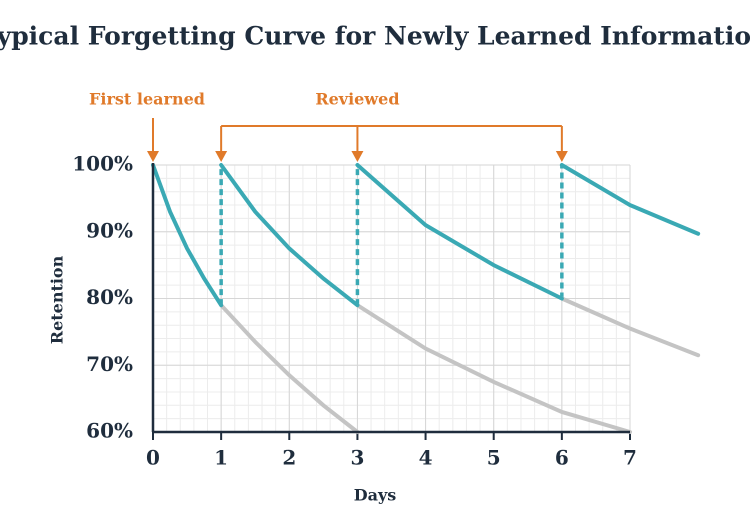 Image resolution: width=750 pixels, height=521 pixels. What do you see at coordinates (153, 458) in the screenshot?
I see `x-tick-label: 0` at bounding box center [153, 458].